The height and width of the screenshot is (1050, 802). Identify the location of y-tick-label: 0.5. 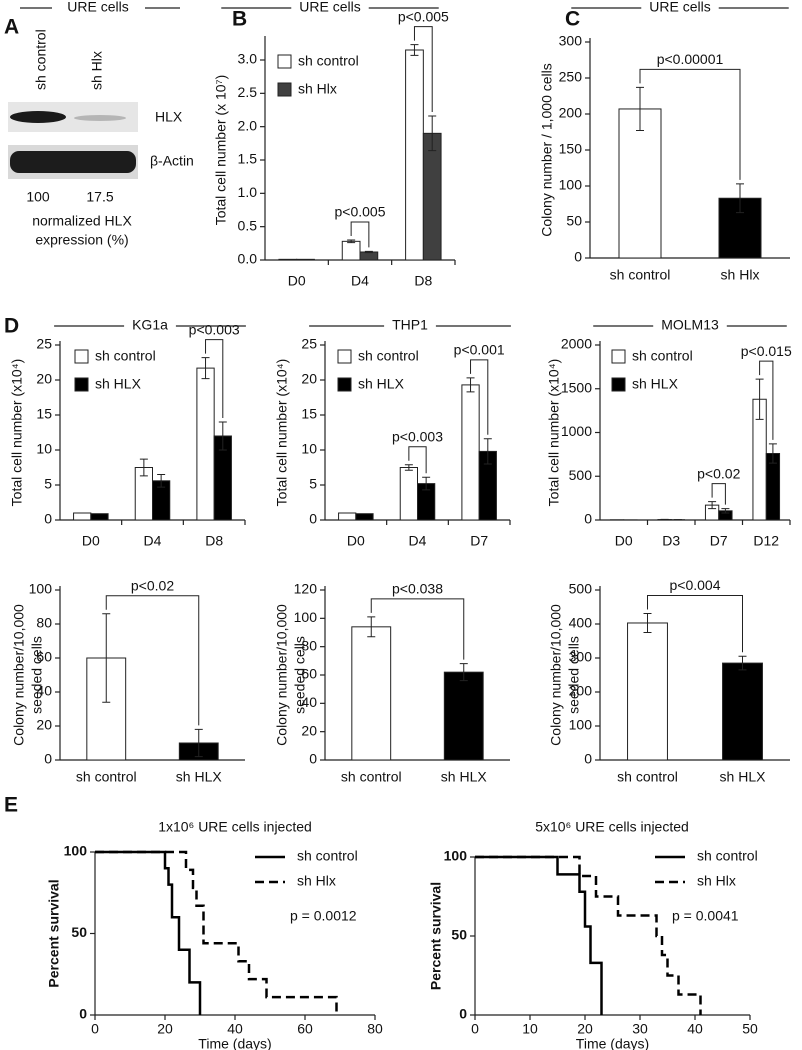
(248, 225).